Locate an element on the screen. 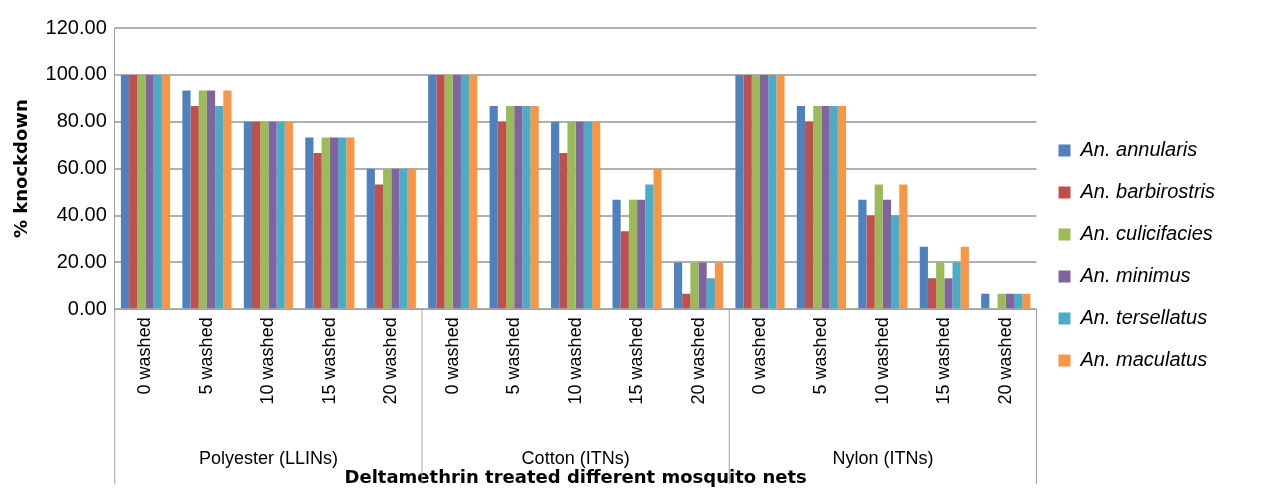 Image resolution: width=1263 pixels, height=493 pixels. y-tick-label: 120.00 is located at coordinates (76, 26).